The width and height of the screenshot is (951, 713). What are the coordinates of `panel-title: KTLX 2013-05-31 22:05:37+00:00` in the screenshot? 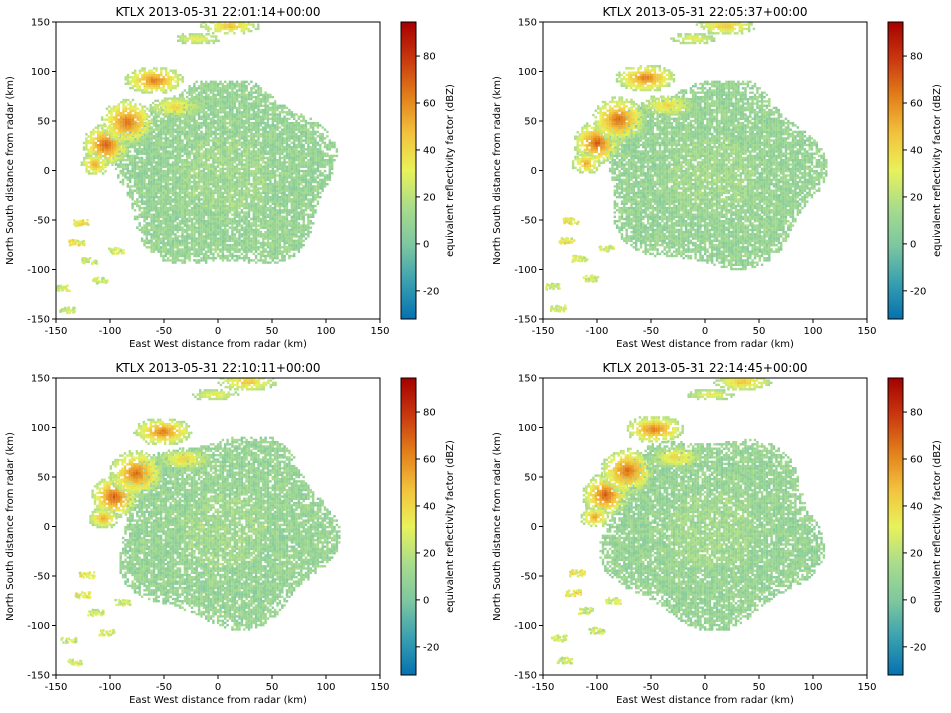 It's located at (704, 12).